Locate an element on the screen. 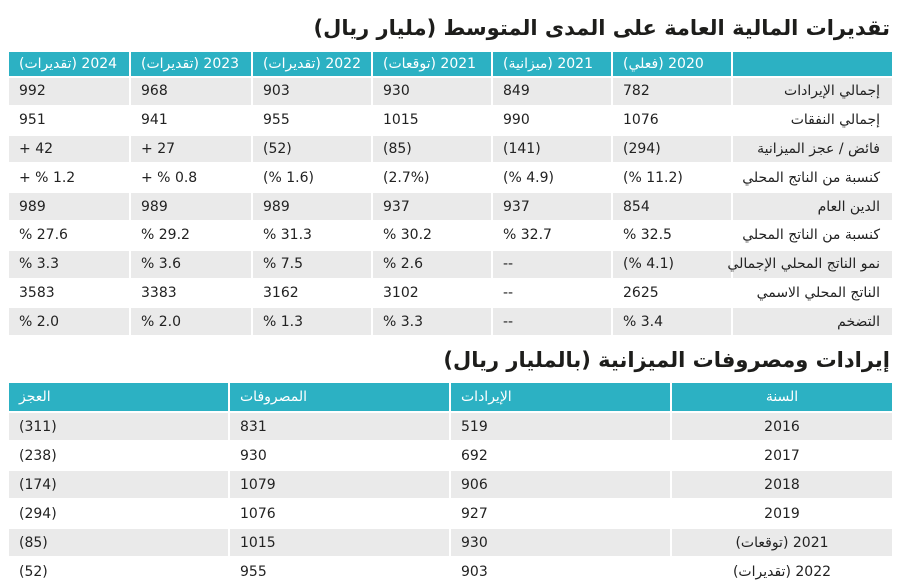 The width and height of the screenshot is (900, 585). table-cell: 3102 is located at coordinates (431, 292).